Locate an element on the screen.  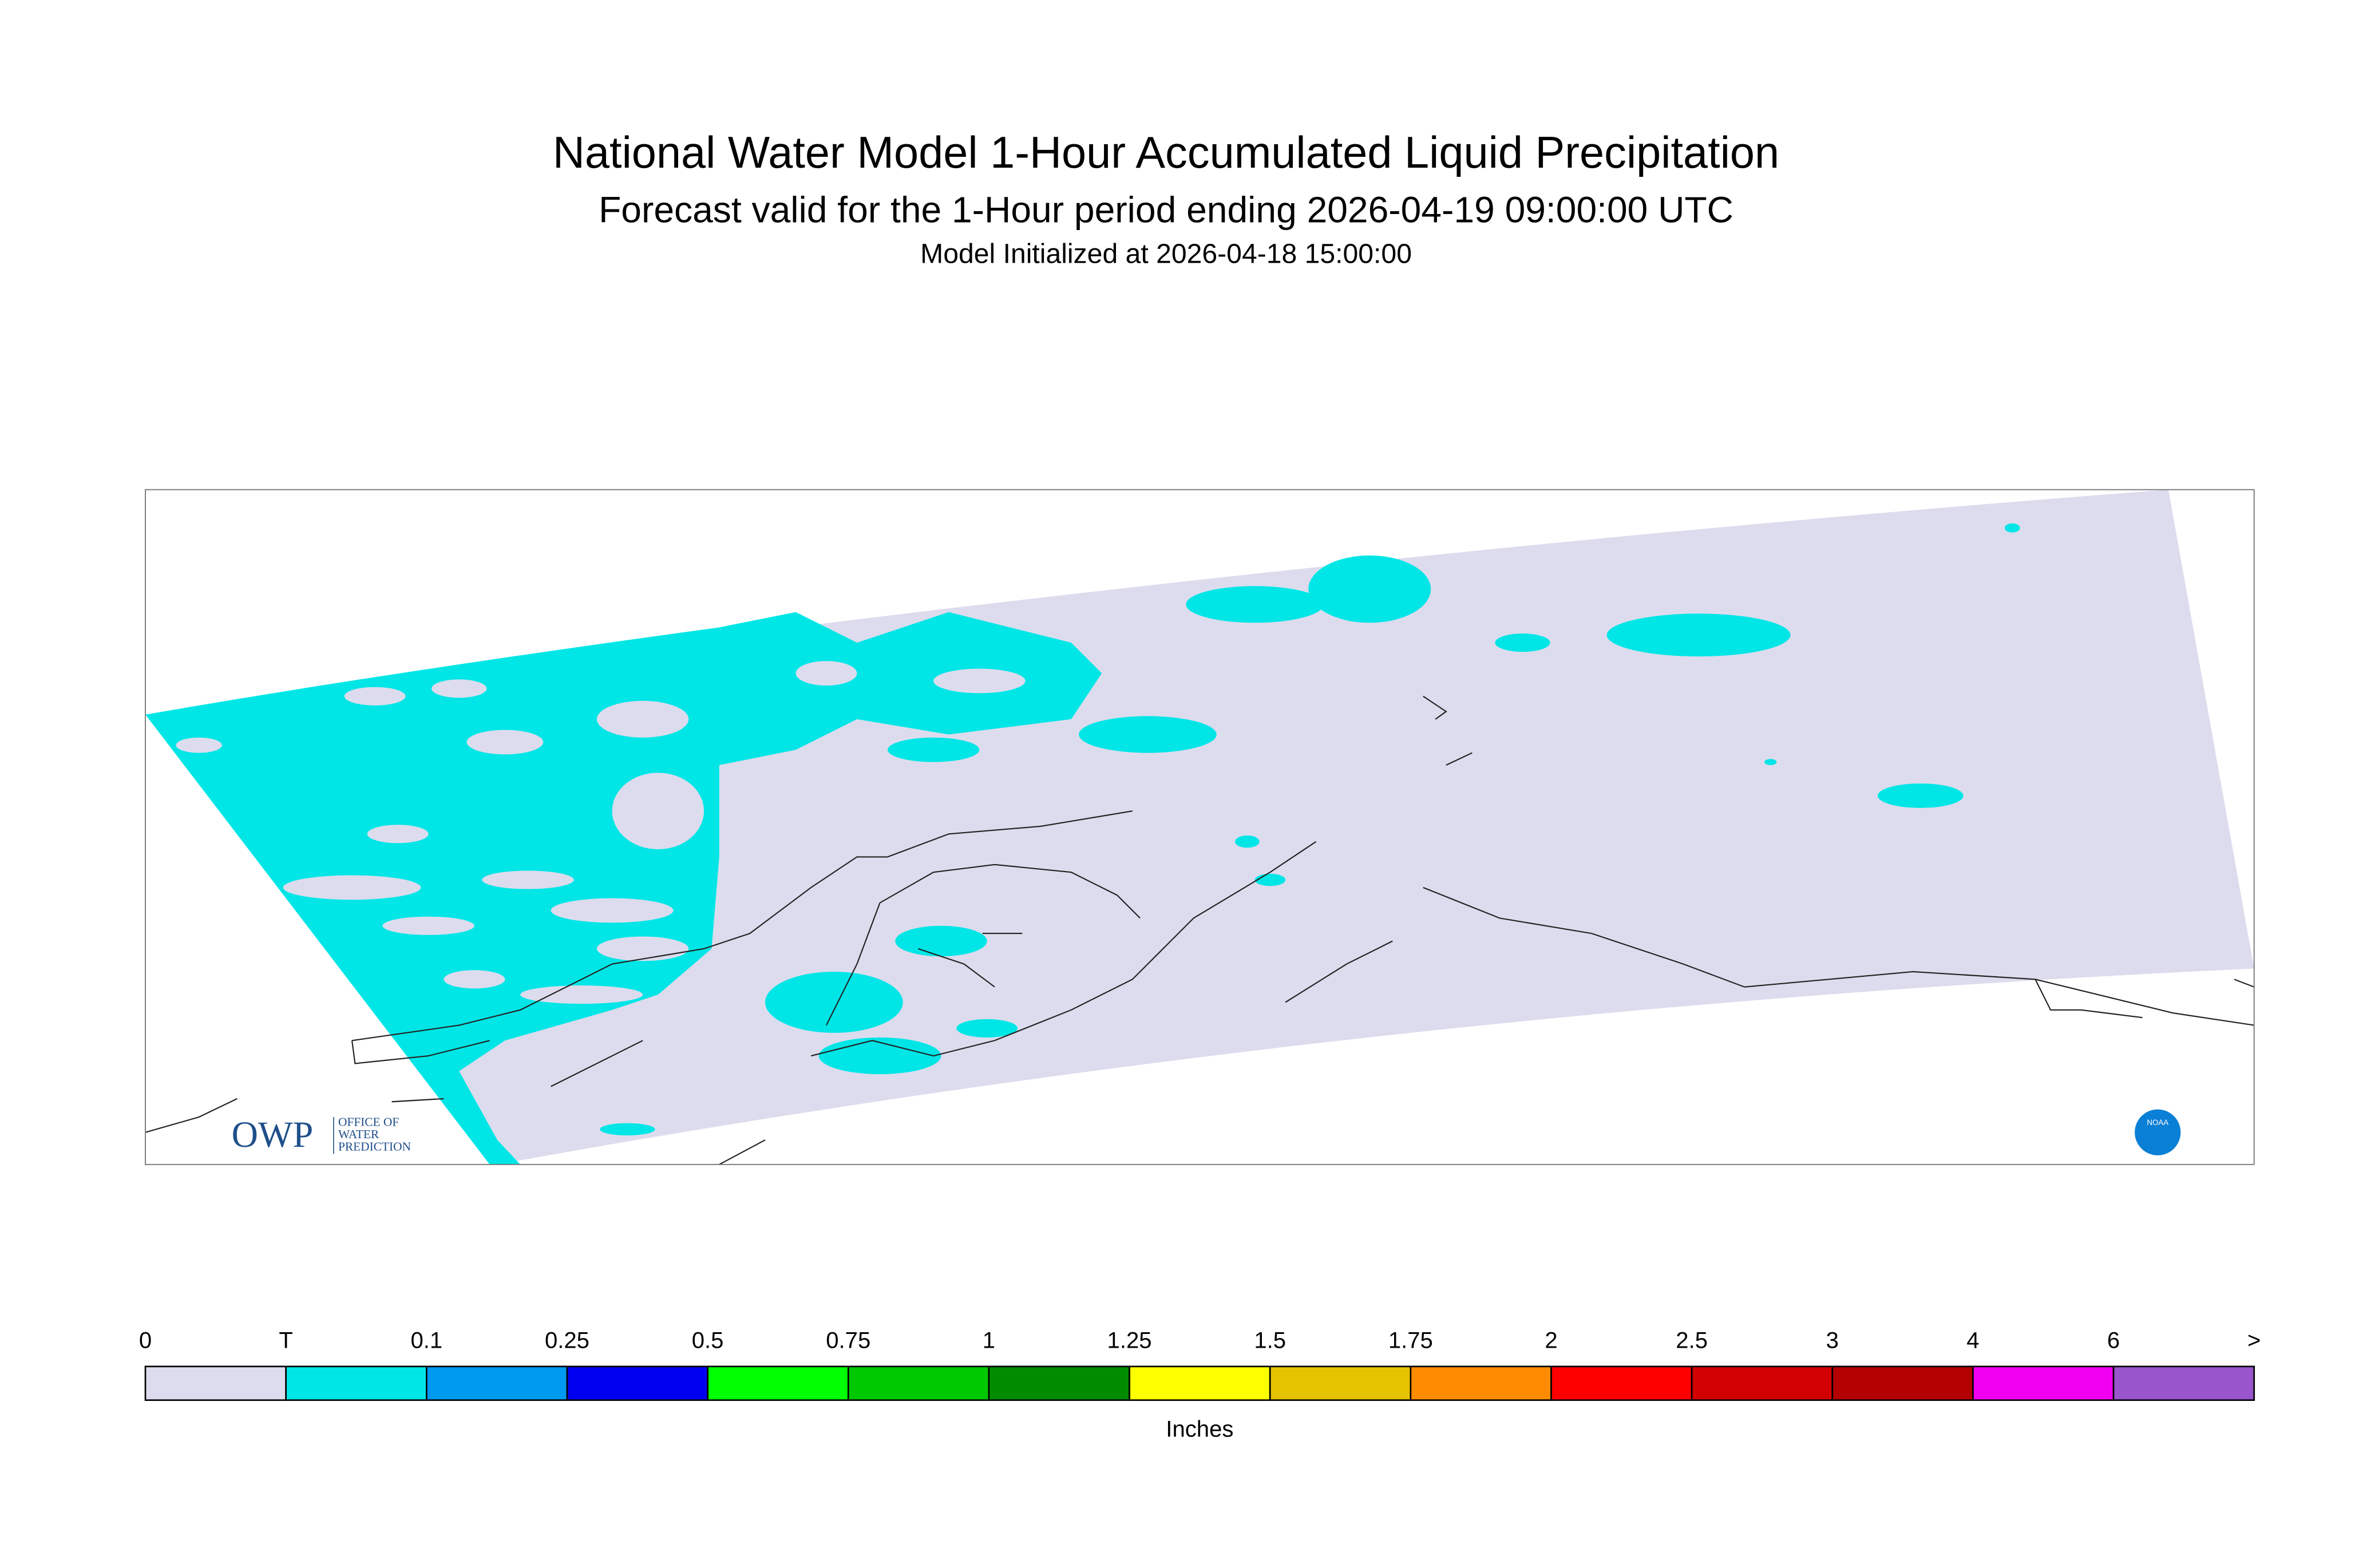
colorbar-label: 0.25 is located at coordinates (567, 1340).